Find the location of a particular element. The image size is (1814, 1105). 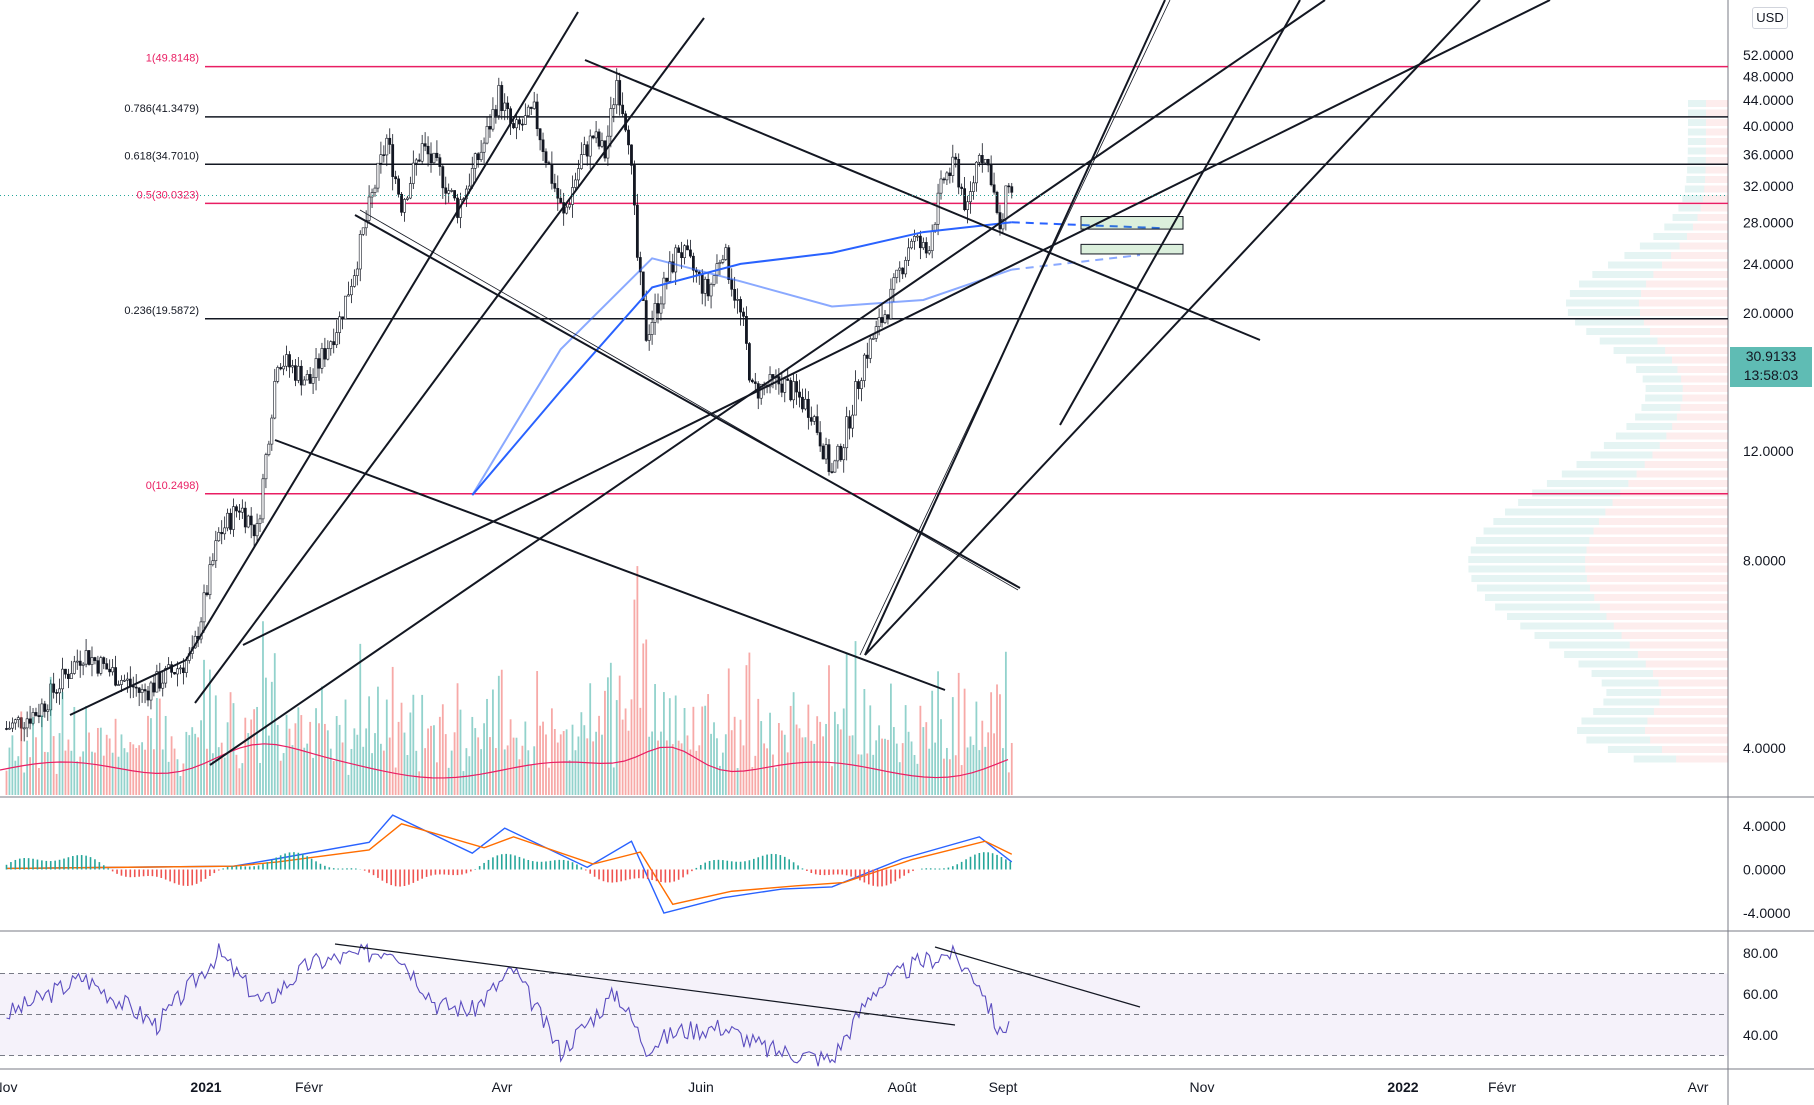

rsi-axis-tick: 80.00 is located at coordinates (1760, 953).